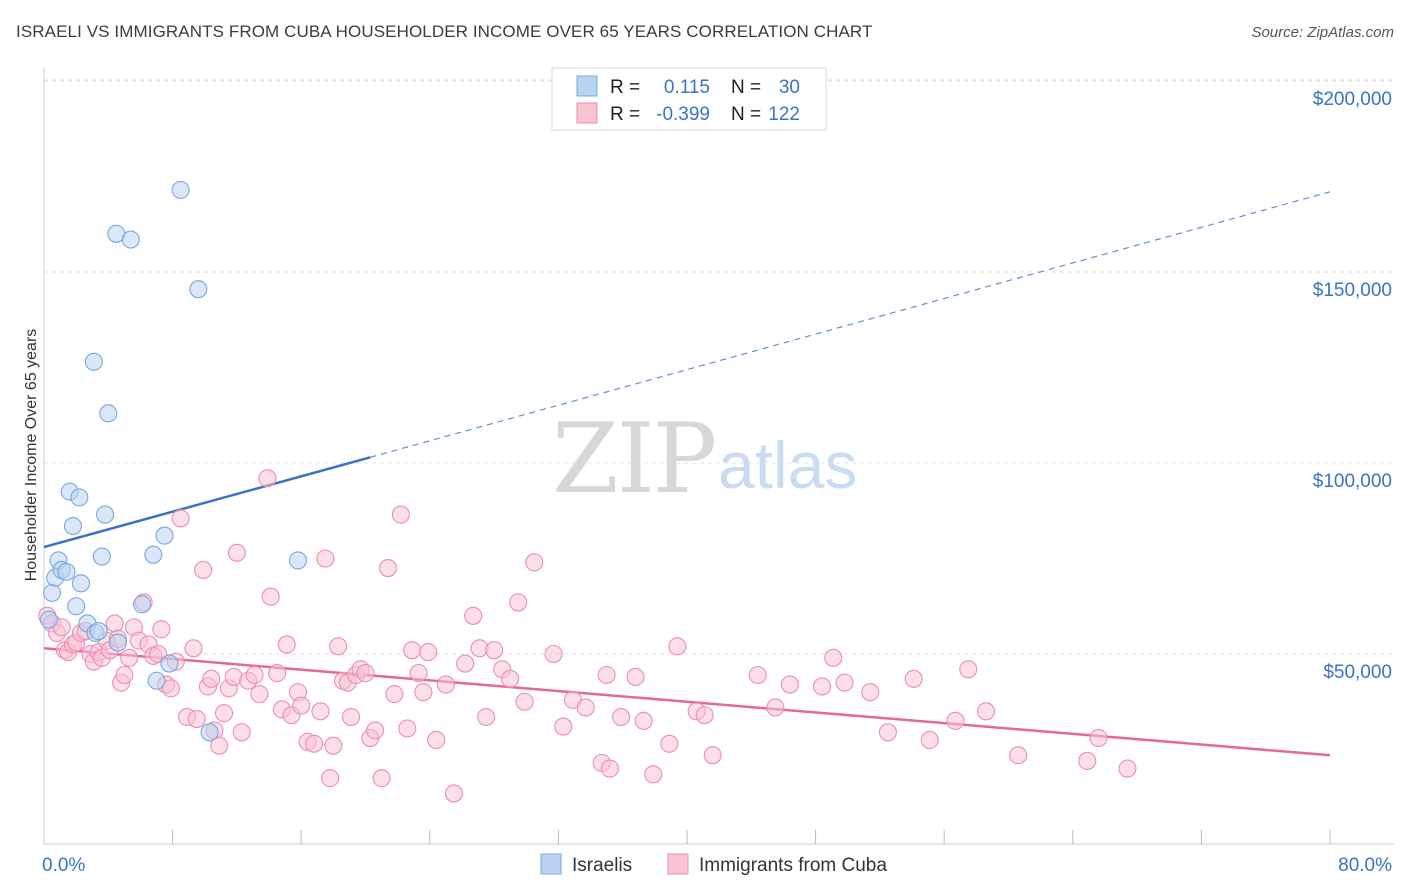 The width and height of the screenshot is (1406, 892). Describe the element at coordinates (789, 87) in the screenshot. I see `legend-n-value-israelis: 30` at that location.